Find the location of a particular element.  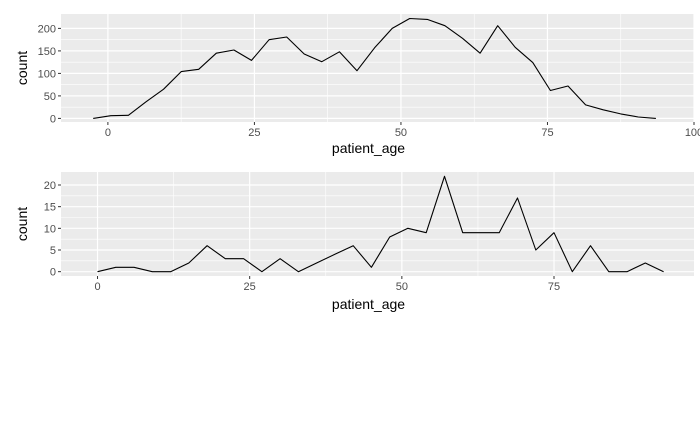

x-tick-label: 100 is located at coordinates (692, 133).